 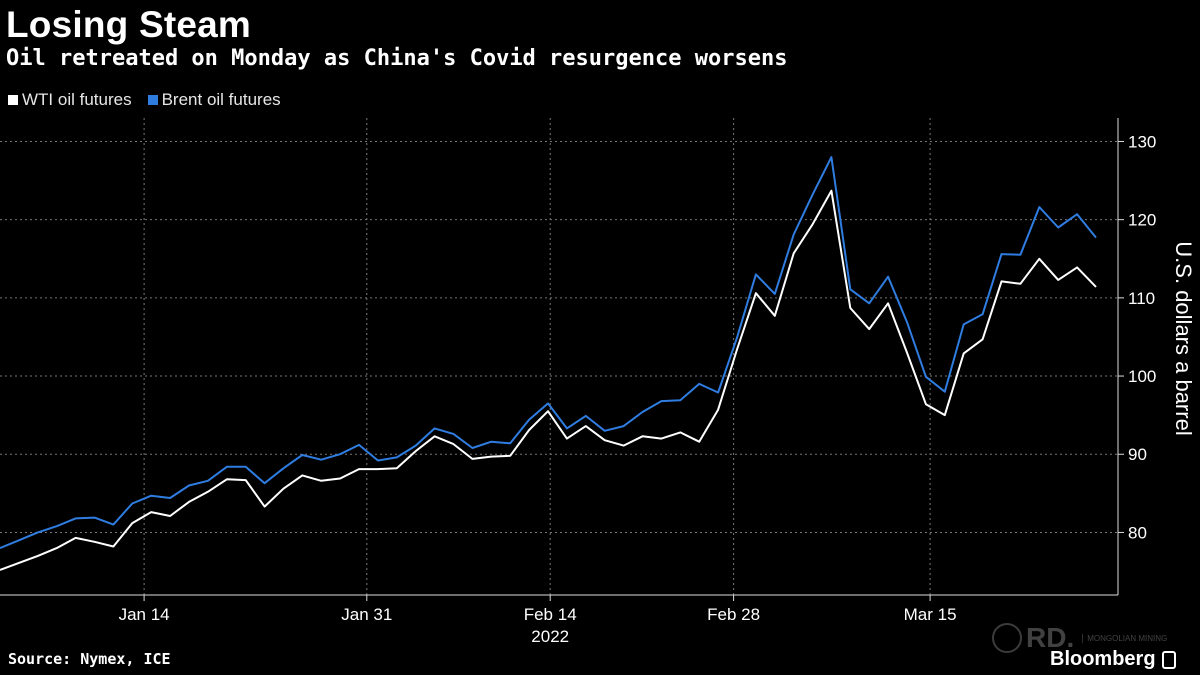 I want to click on source-note: Source: Nymex, ICE, so click(x=89, y=659).